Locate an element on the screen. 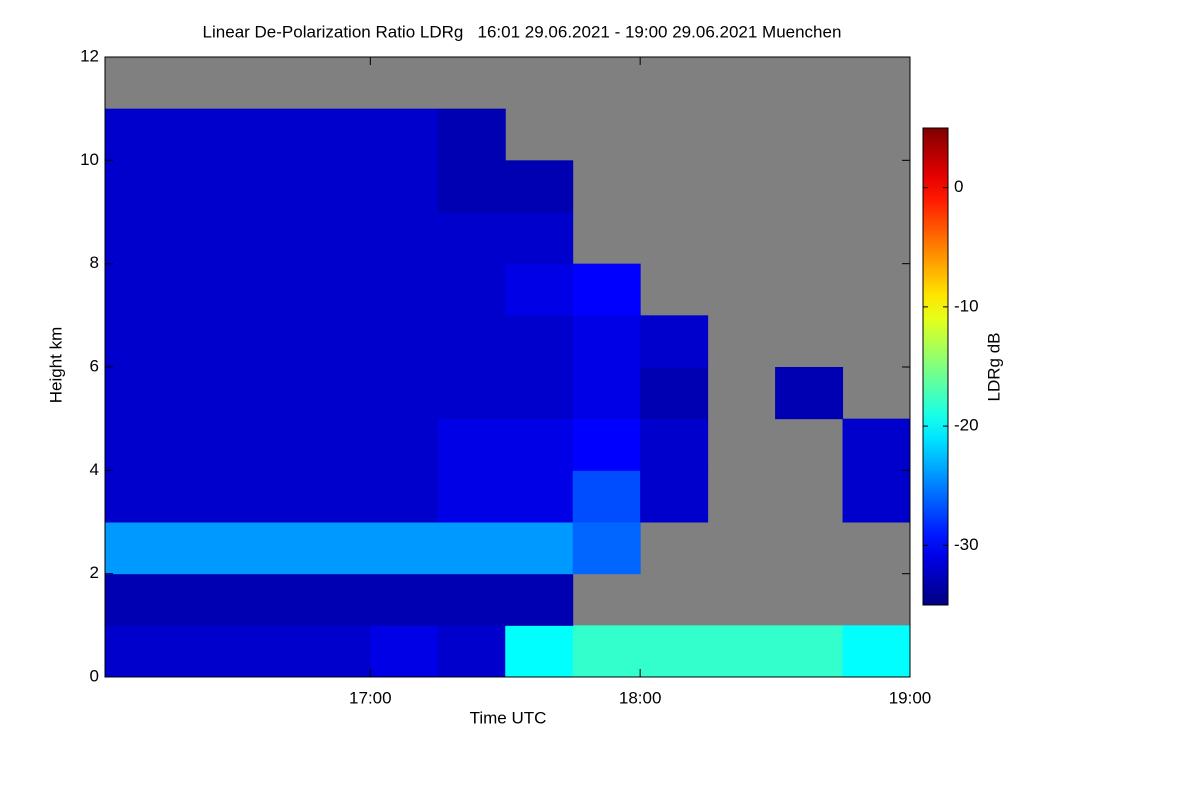 The height and width of the screenshot is (800, 1200). x-tick-label: 17:00 is located at coordinates (370, 697).